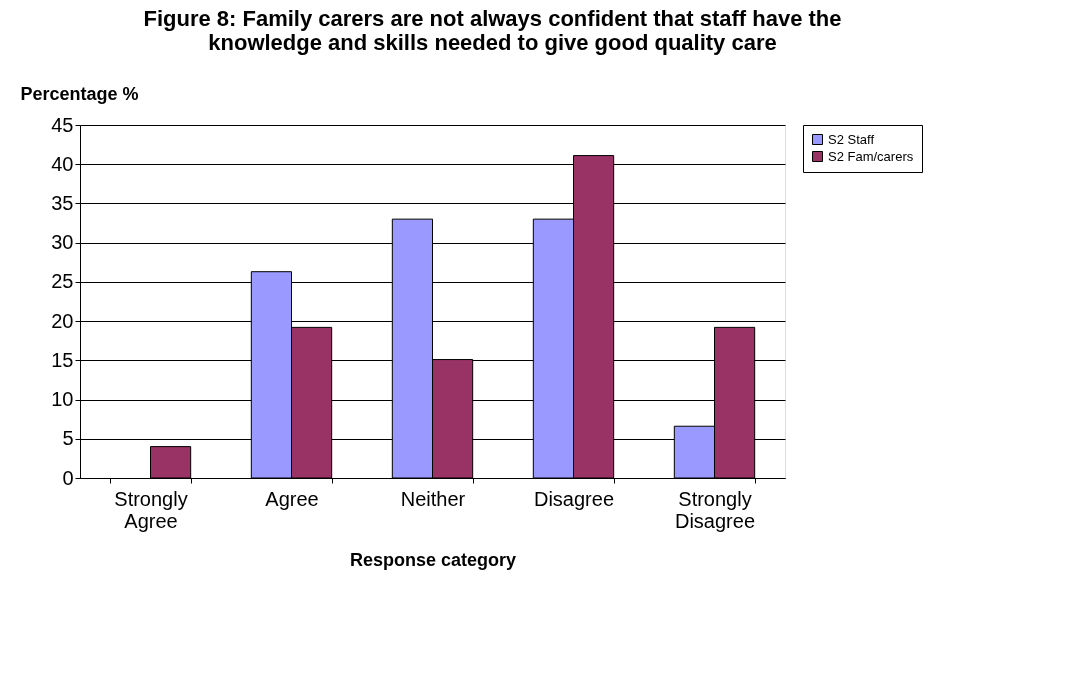 This screenshot has width=1089, height=683. What do you see at coordinates (68, 477) in the screenshot?
I see `y-tick-label: 0` at bounding box center [68, 477].